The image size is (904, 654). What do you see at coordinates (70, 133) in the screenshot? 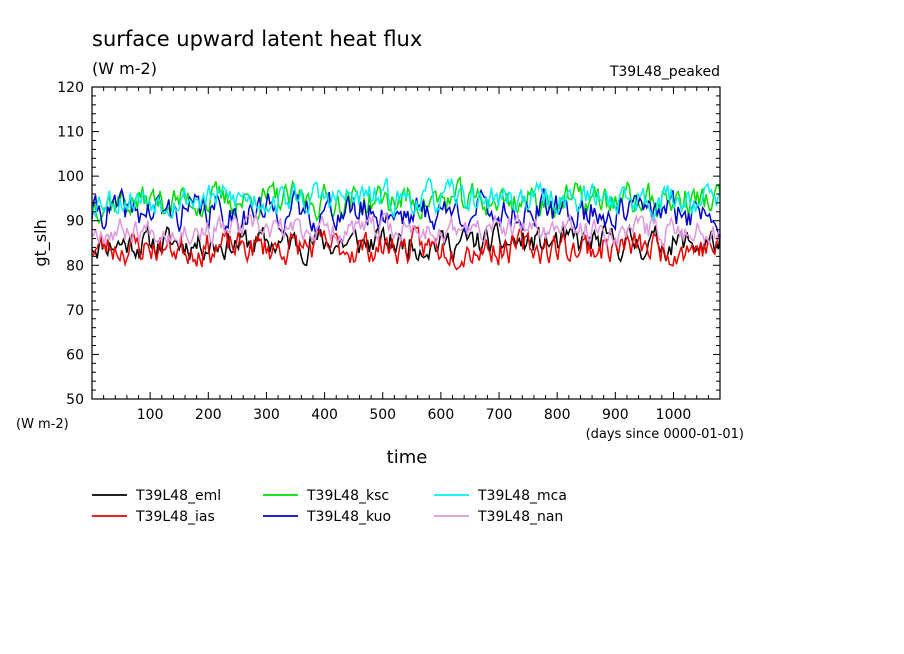
I see `y-tick-label: 110` at bounding box center [70, 133].